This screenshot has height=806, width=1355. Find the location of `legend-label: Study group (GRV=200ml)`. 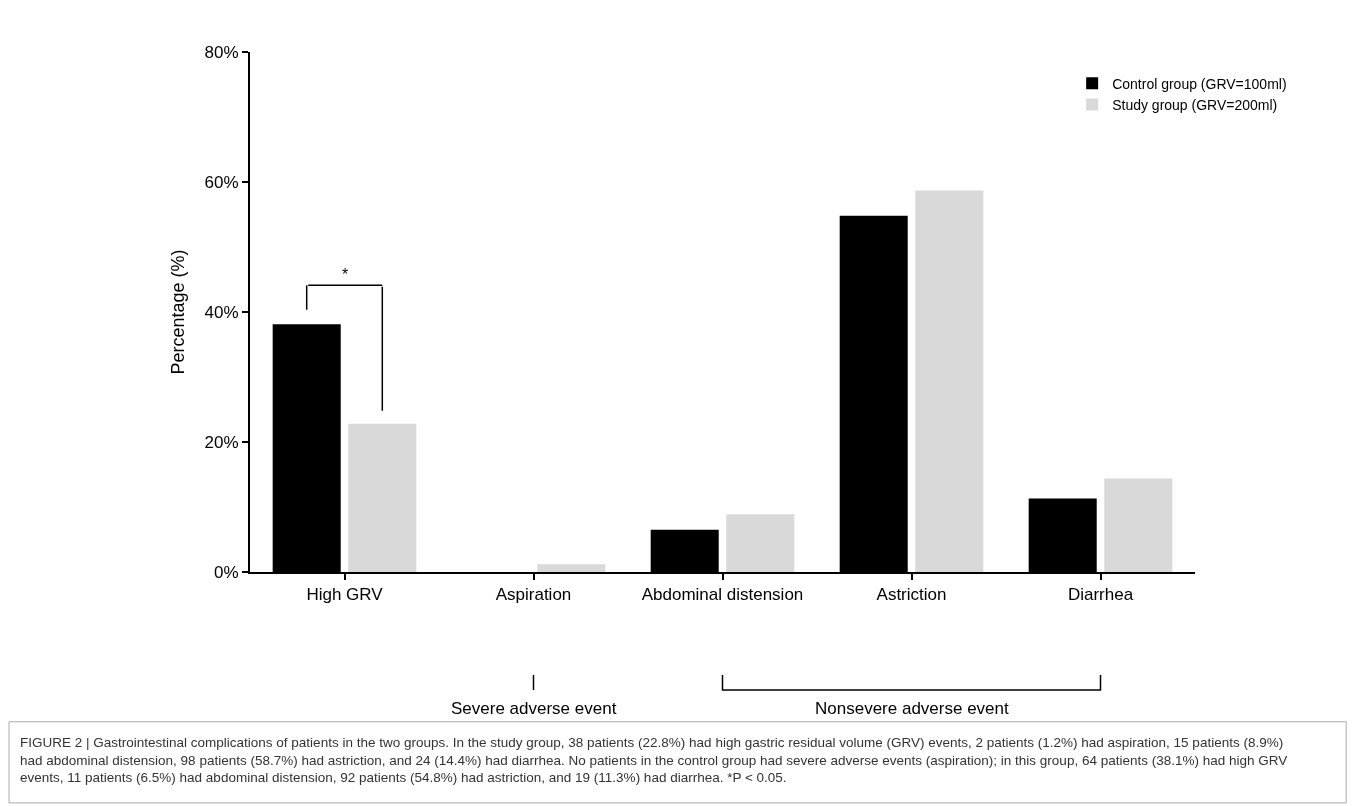

legend-label: Study group (GRV=200ml) is located at coordinates (1195, 104).